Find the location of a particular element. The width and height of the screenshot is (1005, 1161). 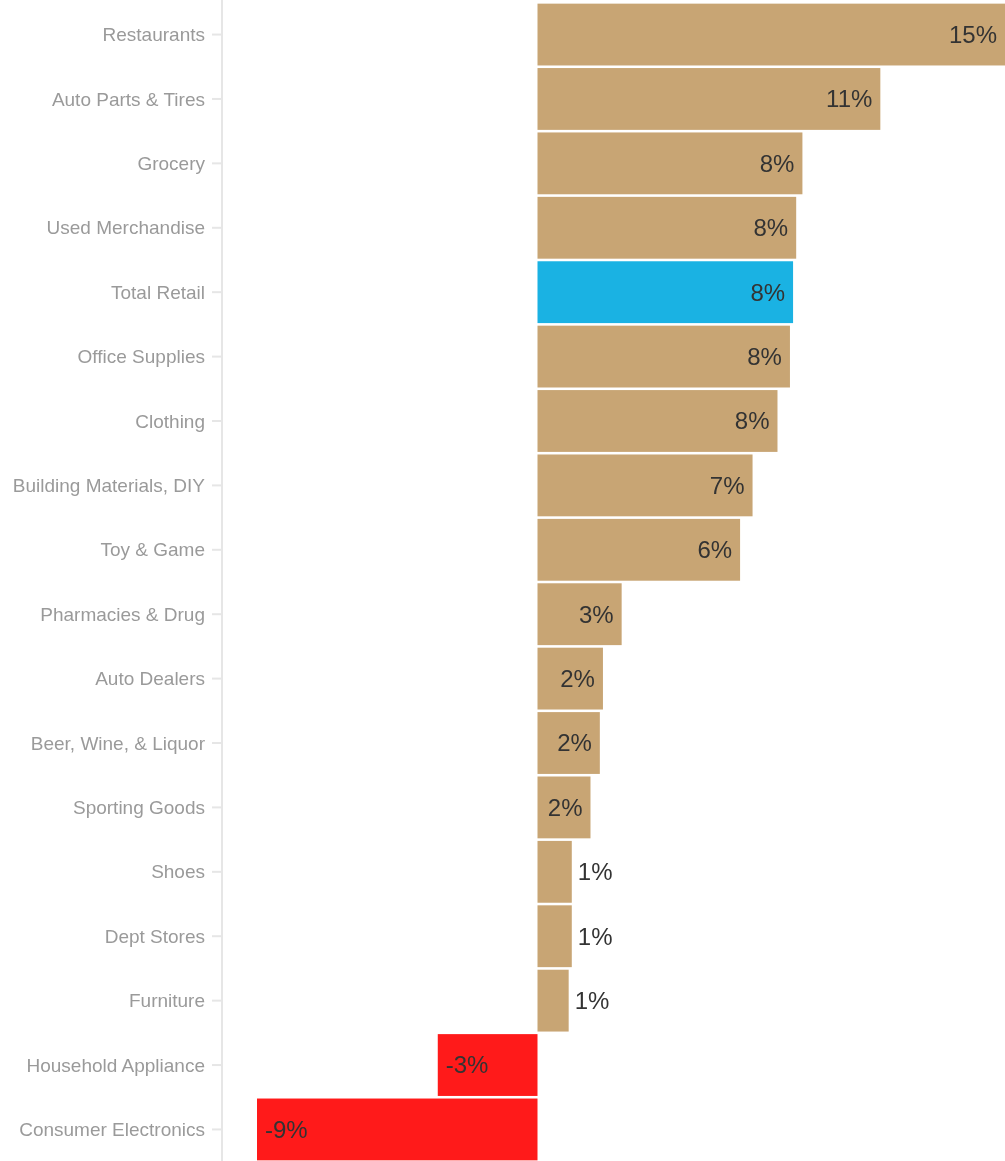

data-label: 11% is located at coordinates (849, 99).